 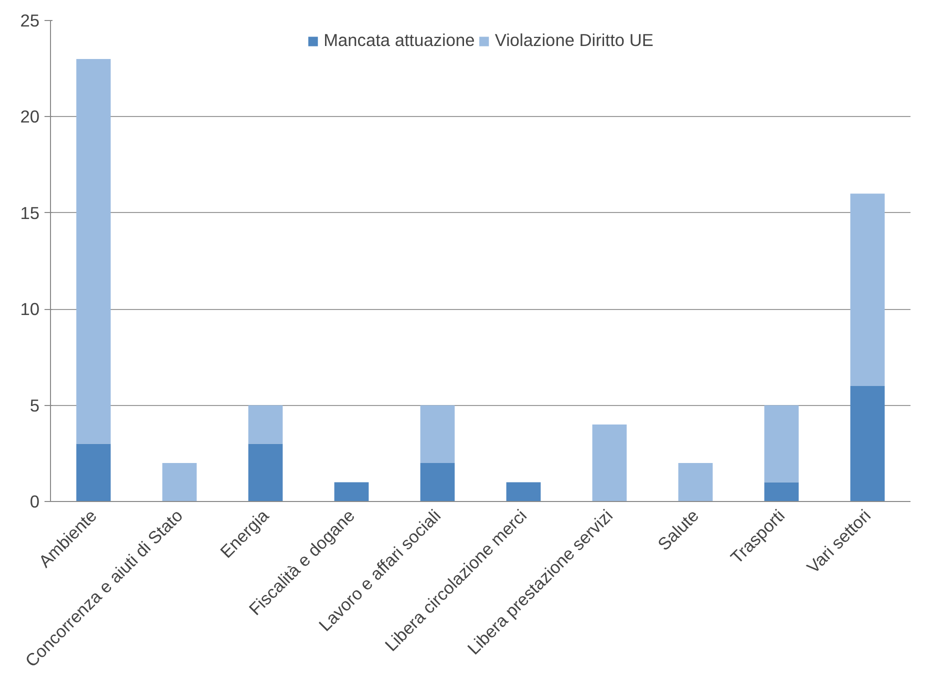 I want to click on y-tick-label: 10, so click(x=30, y=309).